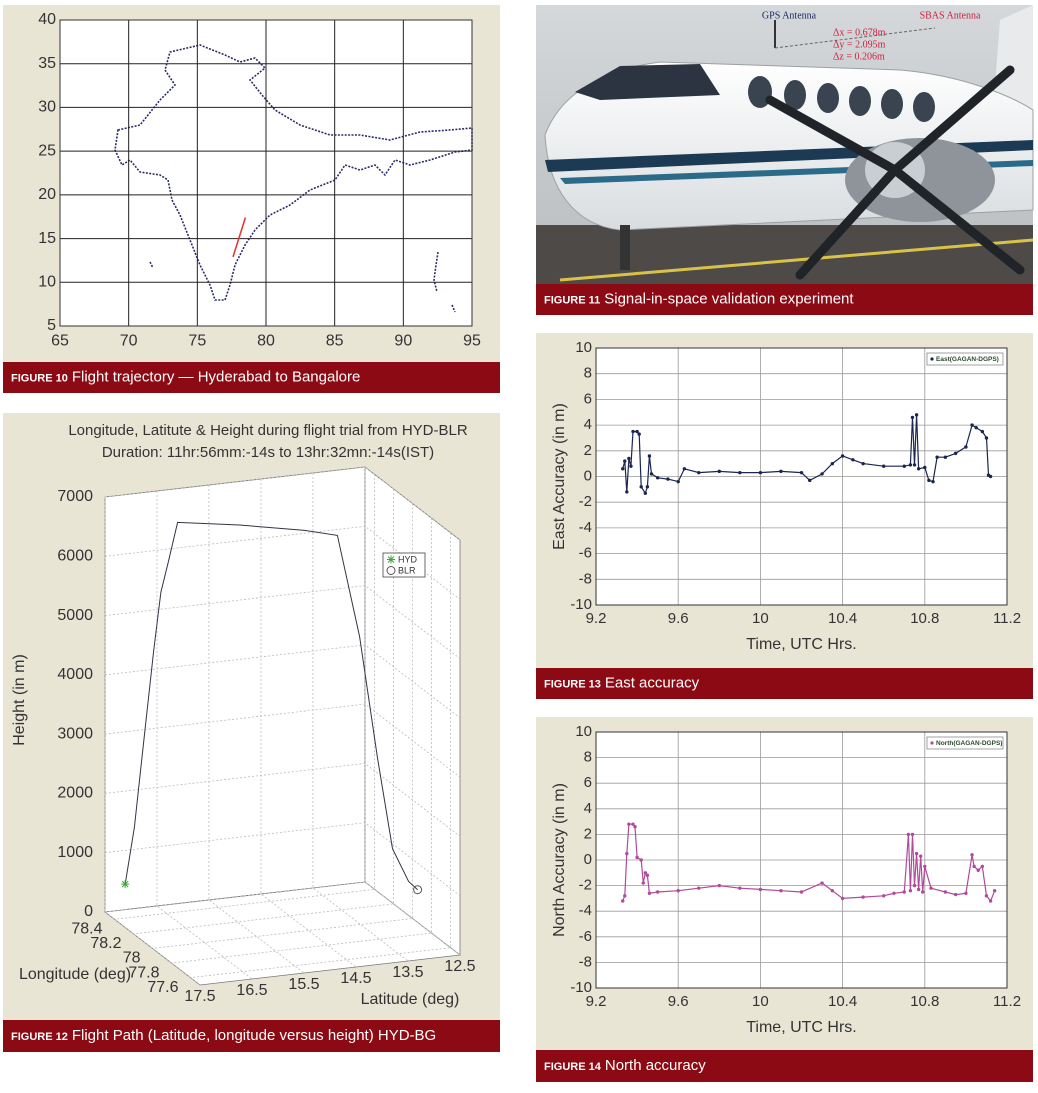 The image size is (1038, 1093). What do you see at coordinates (408, 559) in the screenshot?
I see `legend-label: HYD` at bounding box center [408, 559].